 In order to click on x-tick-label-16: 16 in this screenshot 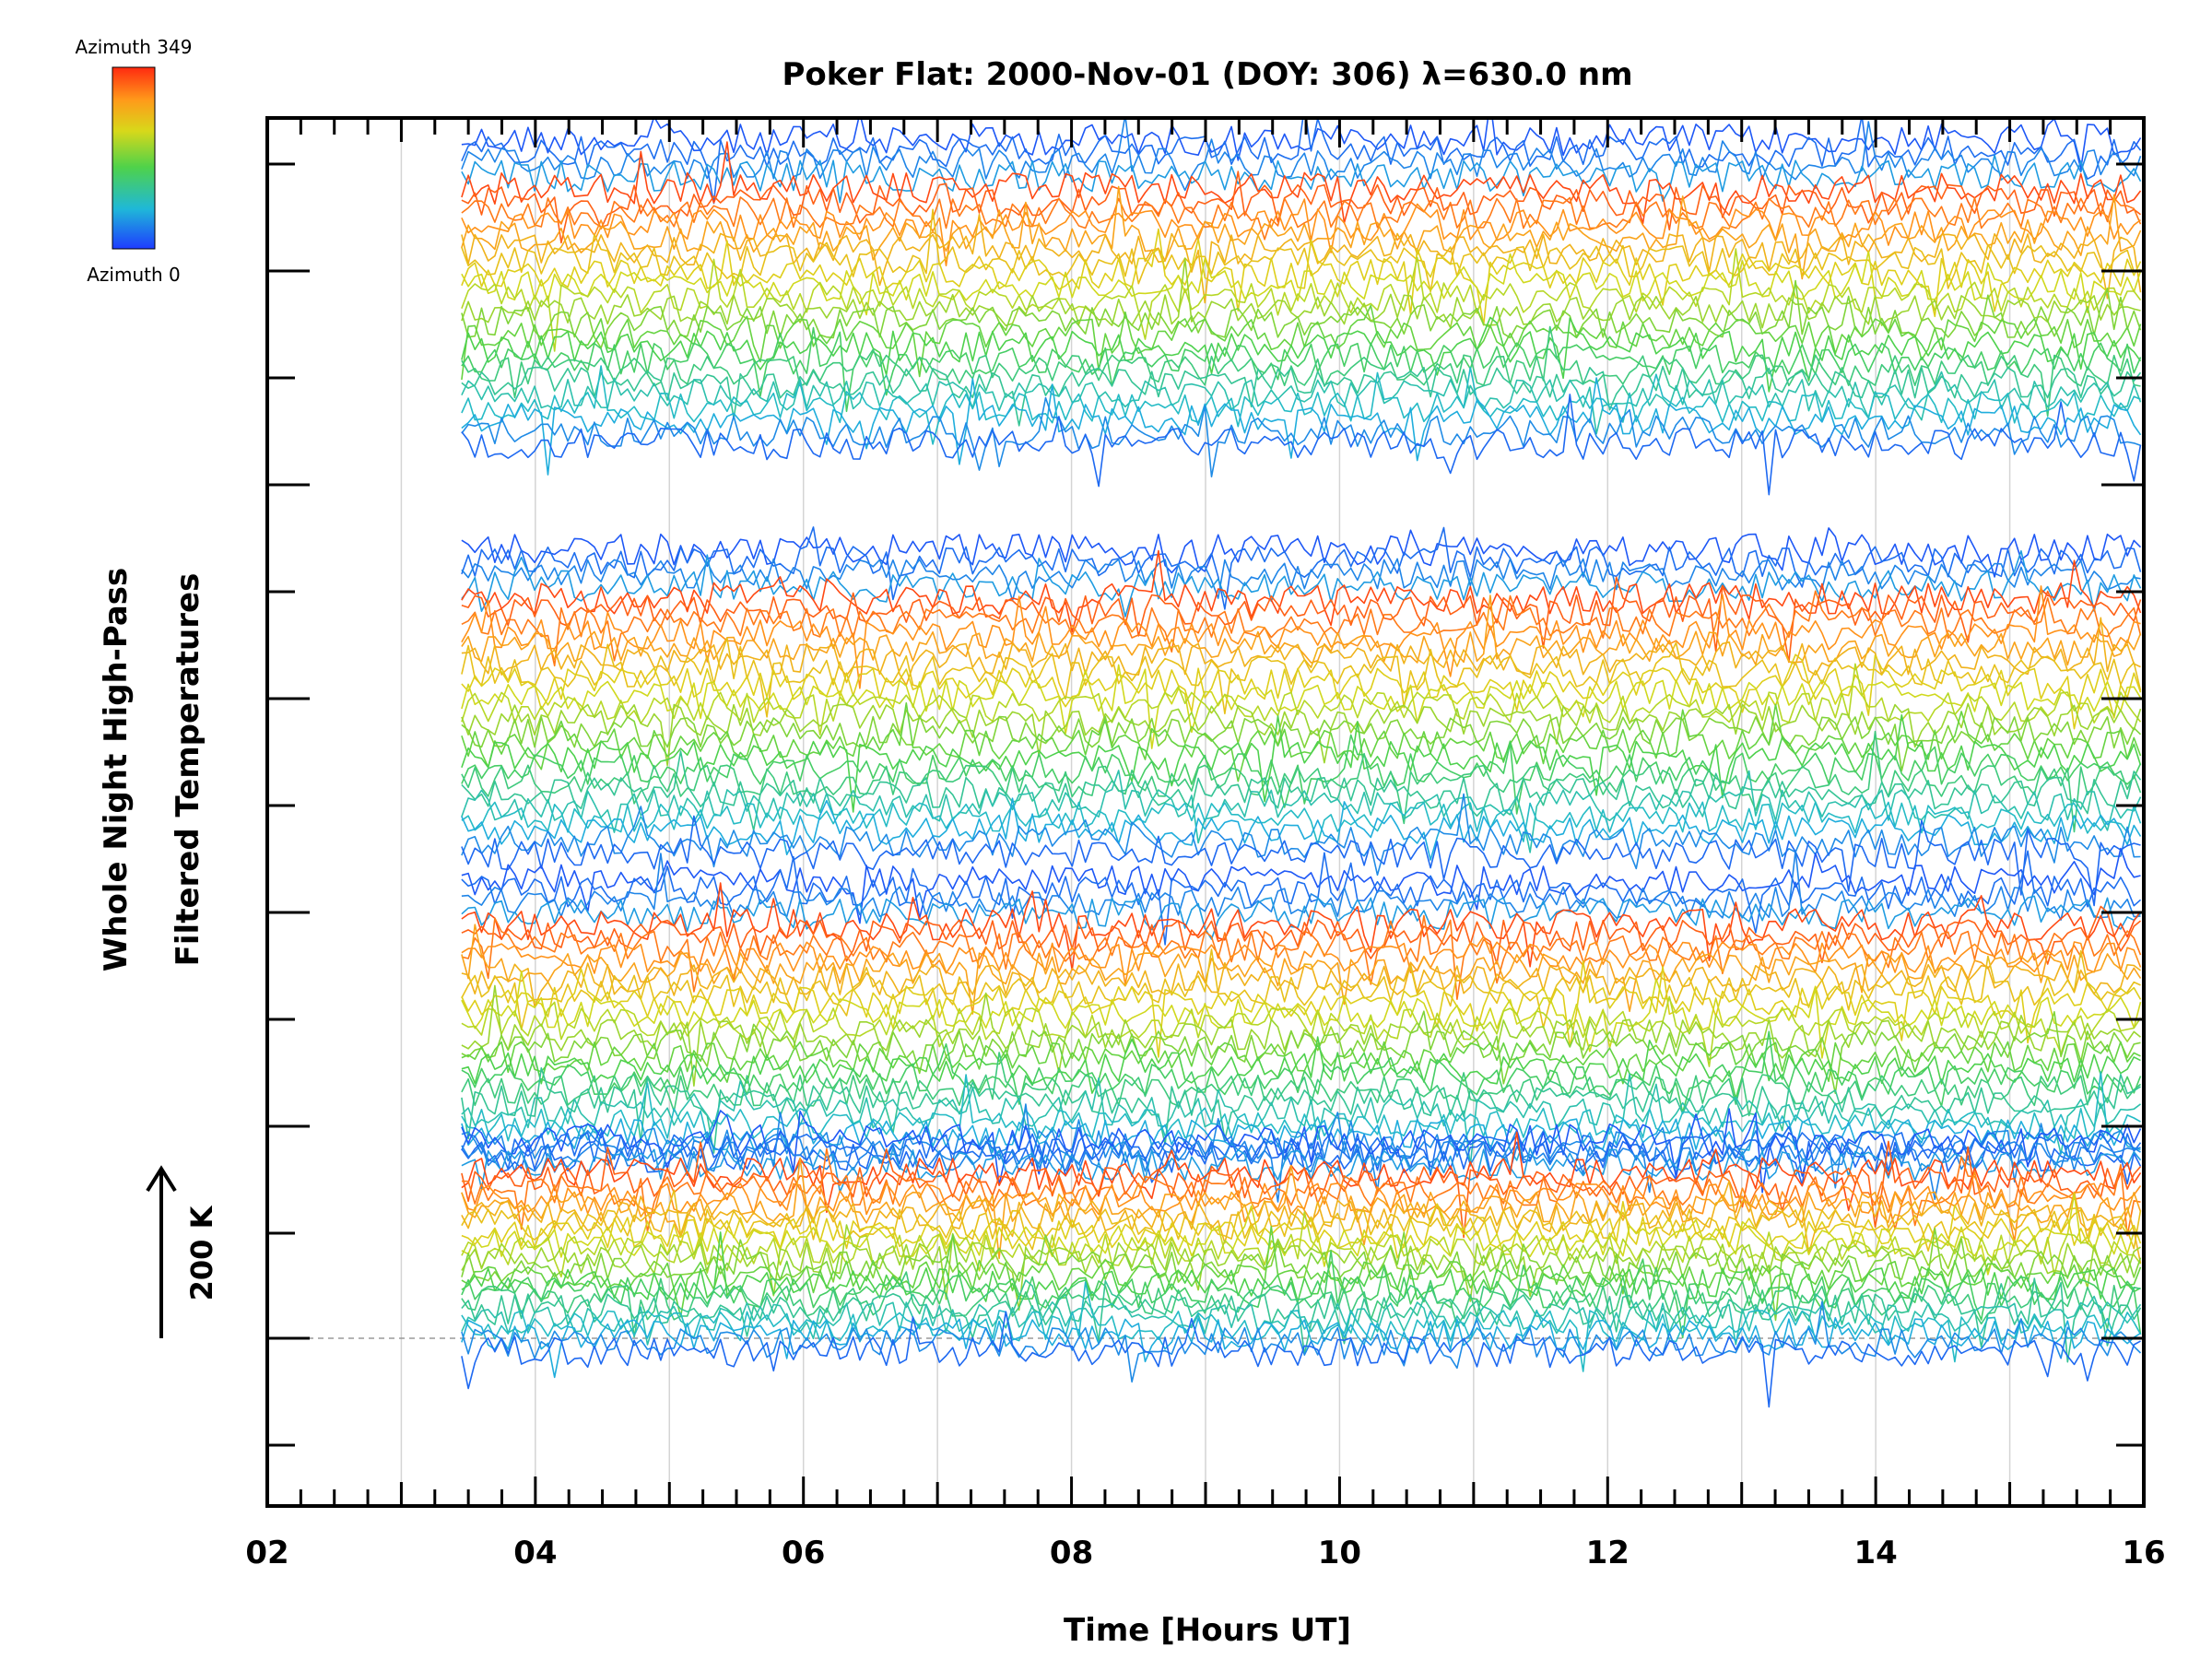, I will do `click(2143, 1553)`.